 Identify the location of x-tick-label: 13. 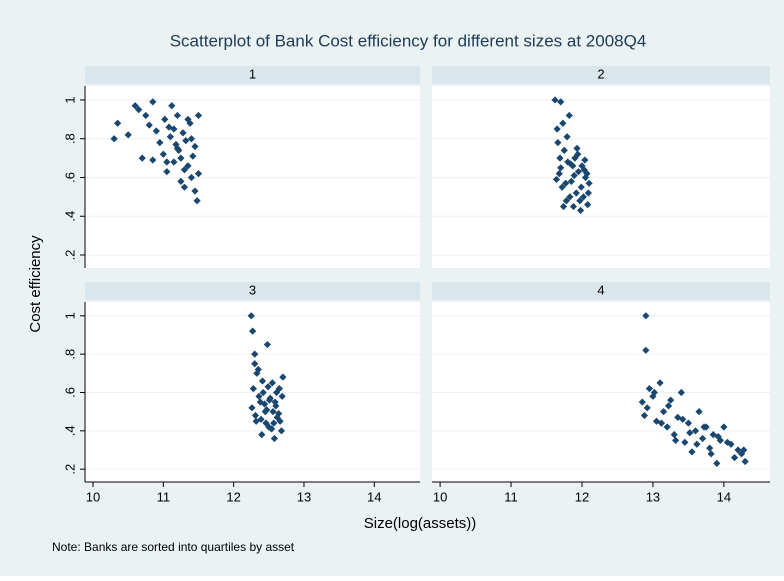
(304, 496).